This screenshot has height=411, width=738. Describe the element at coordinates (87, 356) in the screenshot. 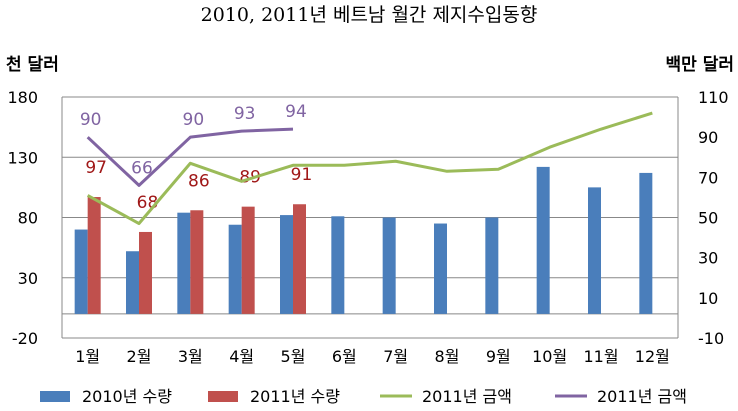

I see `category-label: 1월` at that location.